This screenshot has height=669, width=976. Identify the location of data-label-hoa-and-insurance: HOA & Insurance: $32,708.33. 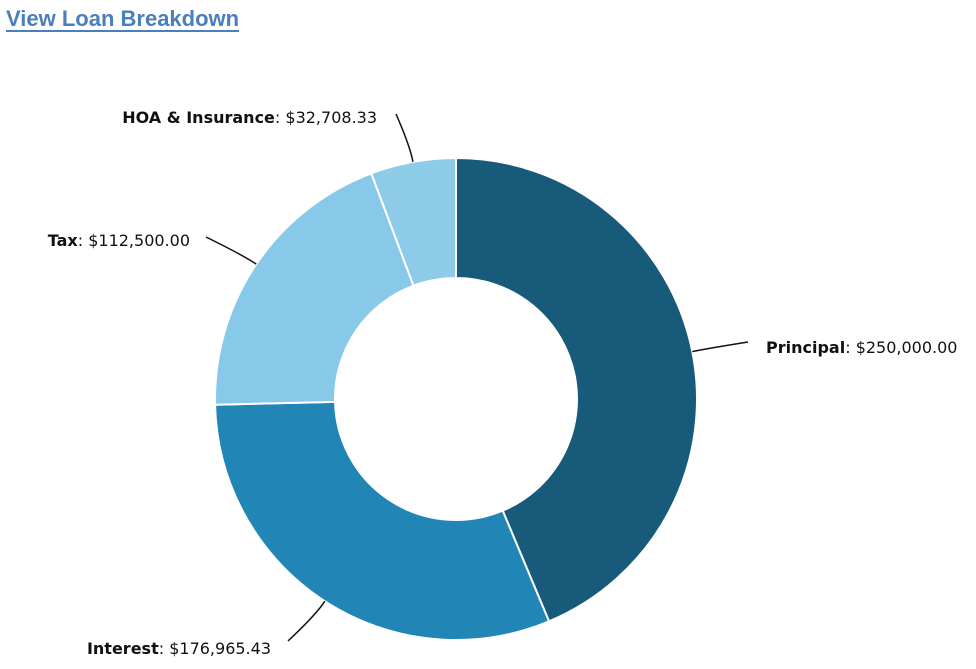
(249, 117).